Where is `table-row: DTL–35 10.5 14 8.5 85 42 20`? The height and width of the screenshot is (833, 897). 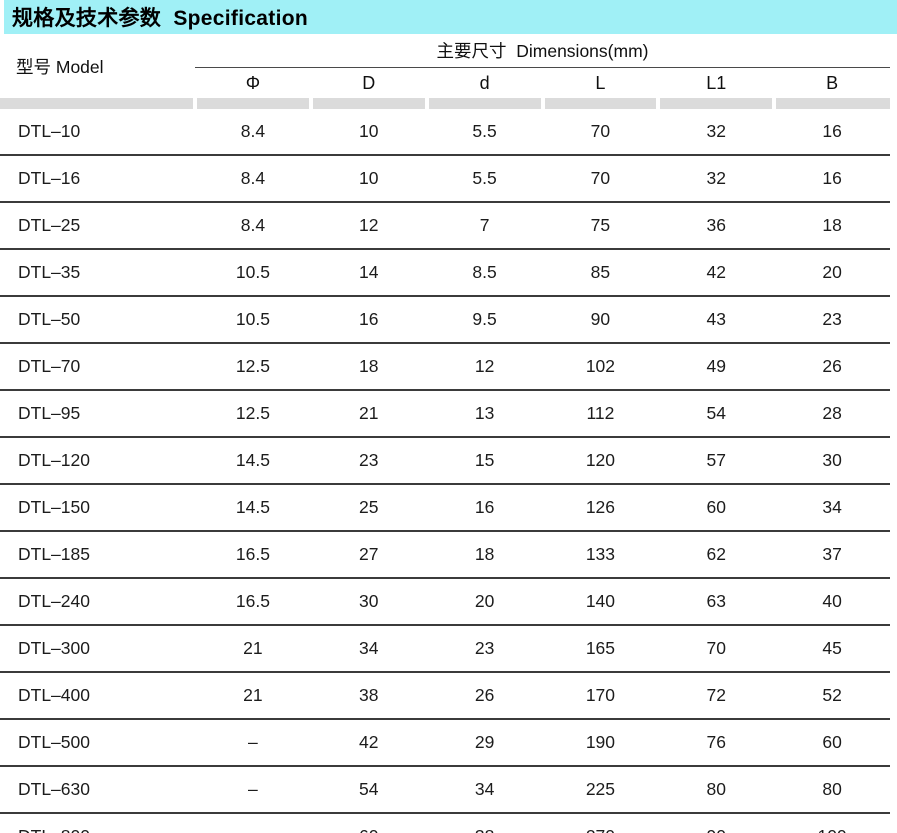 table-row: DTL–35 10.5 14 8.5 85 42 20 is located at coordinates (445, 273).